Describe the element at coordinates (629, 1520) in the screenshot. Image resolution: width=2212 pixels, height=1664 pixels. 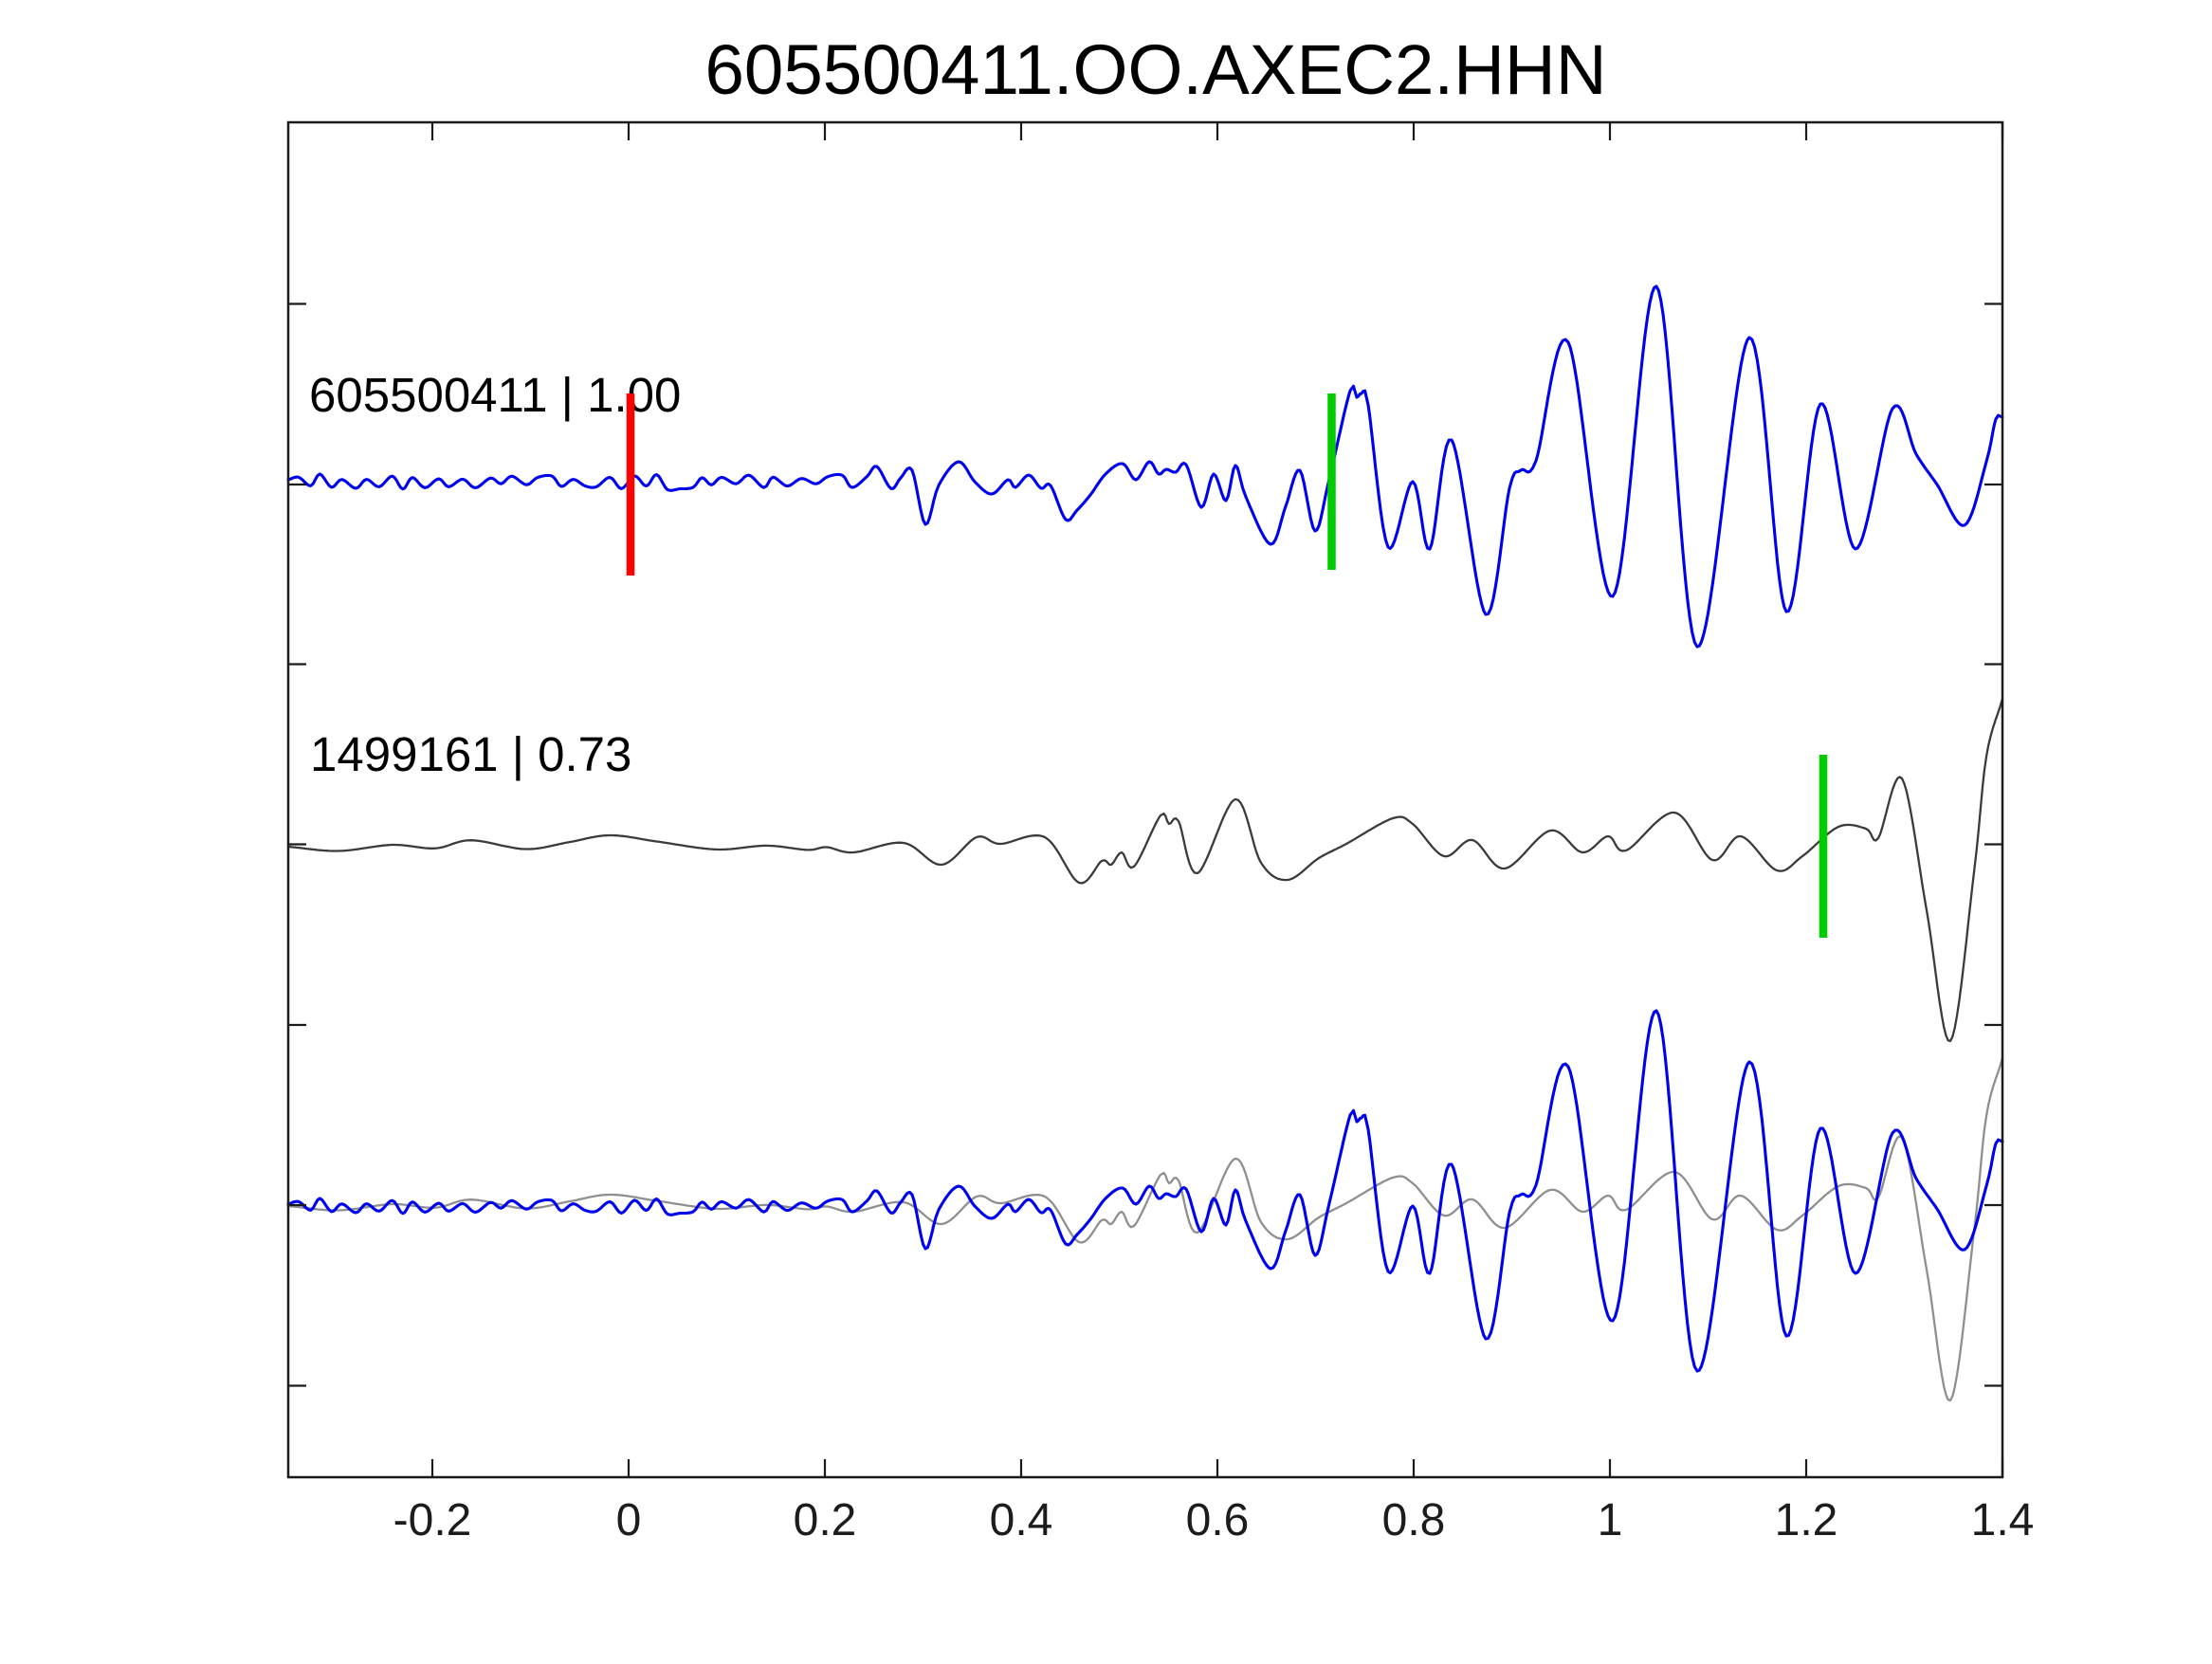
I see `svg-text: 0` at that location.